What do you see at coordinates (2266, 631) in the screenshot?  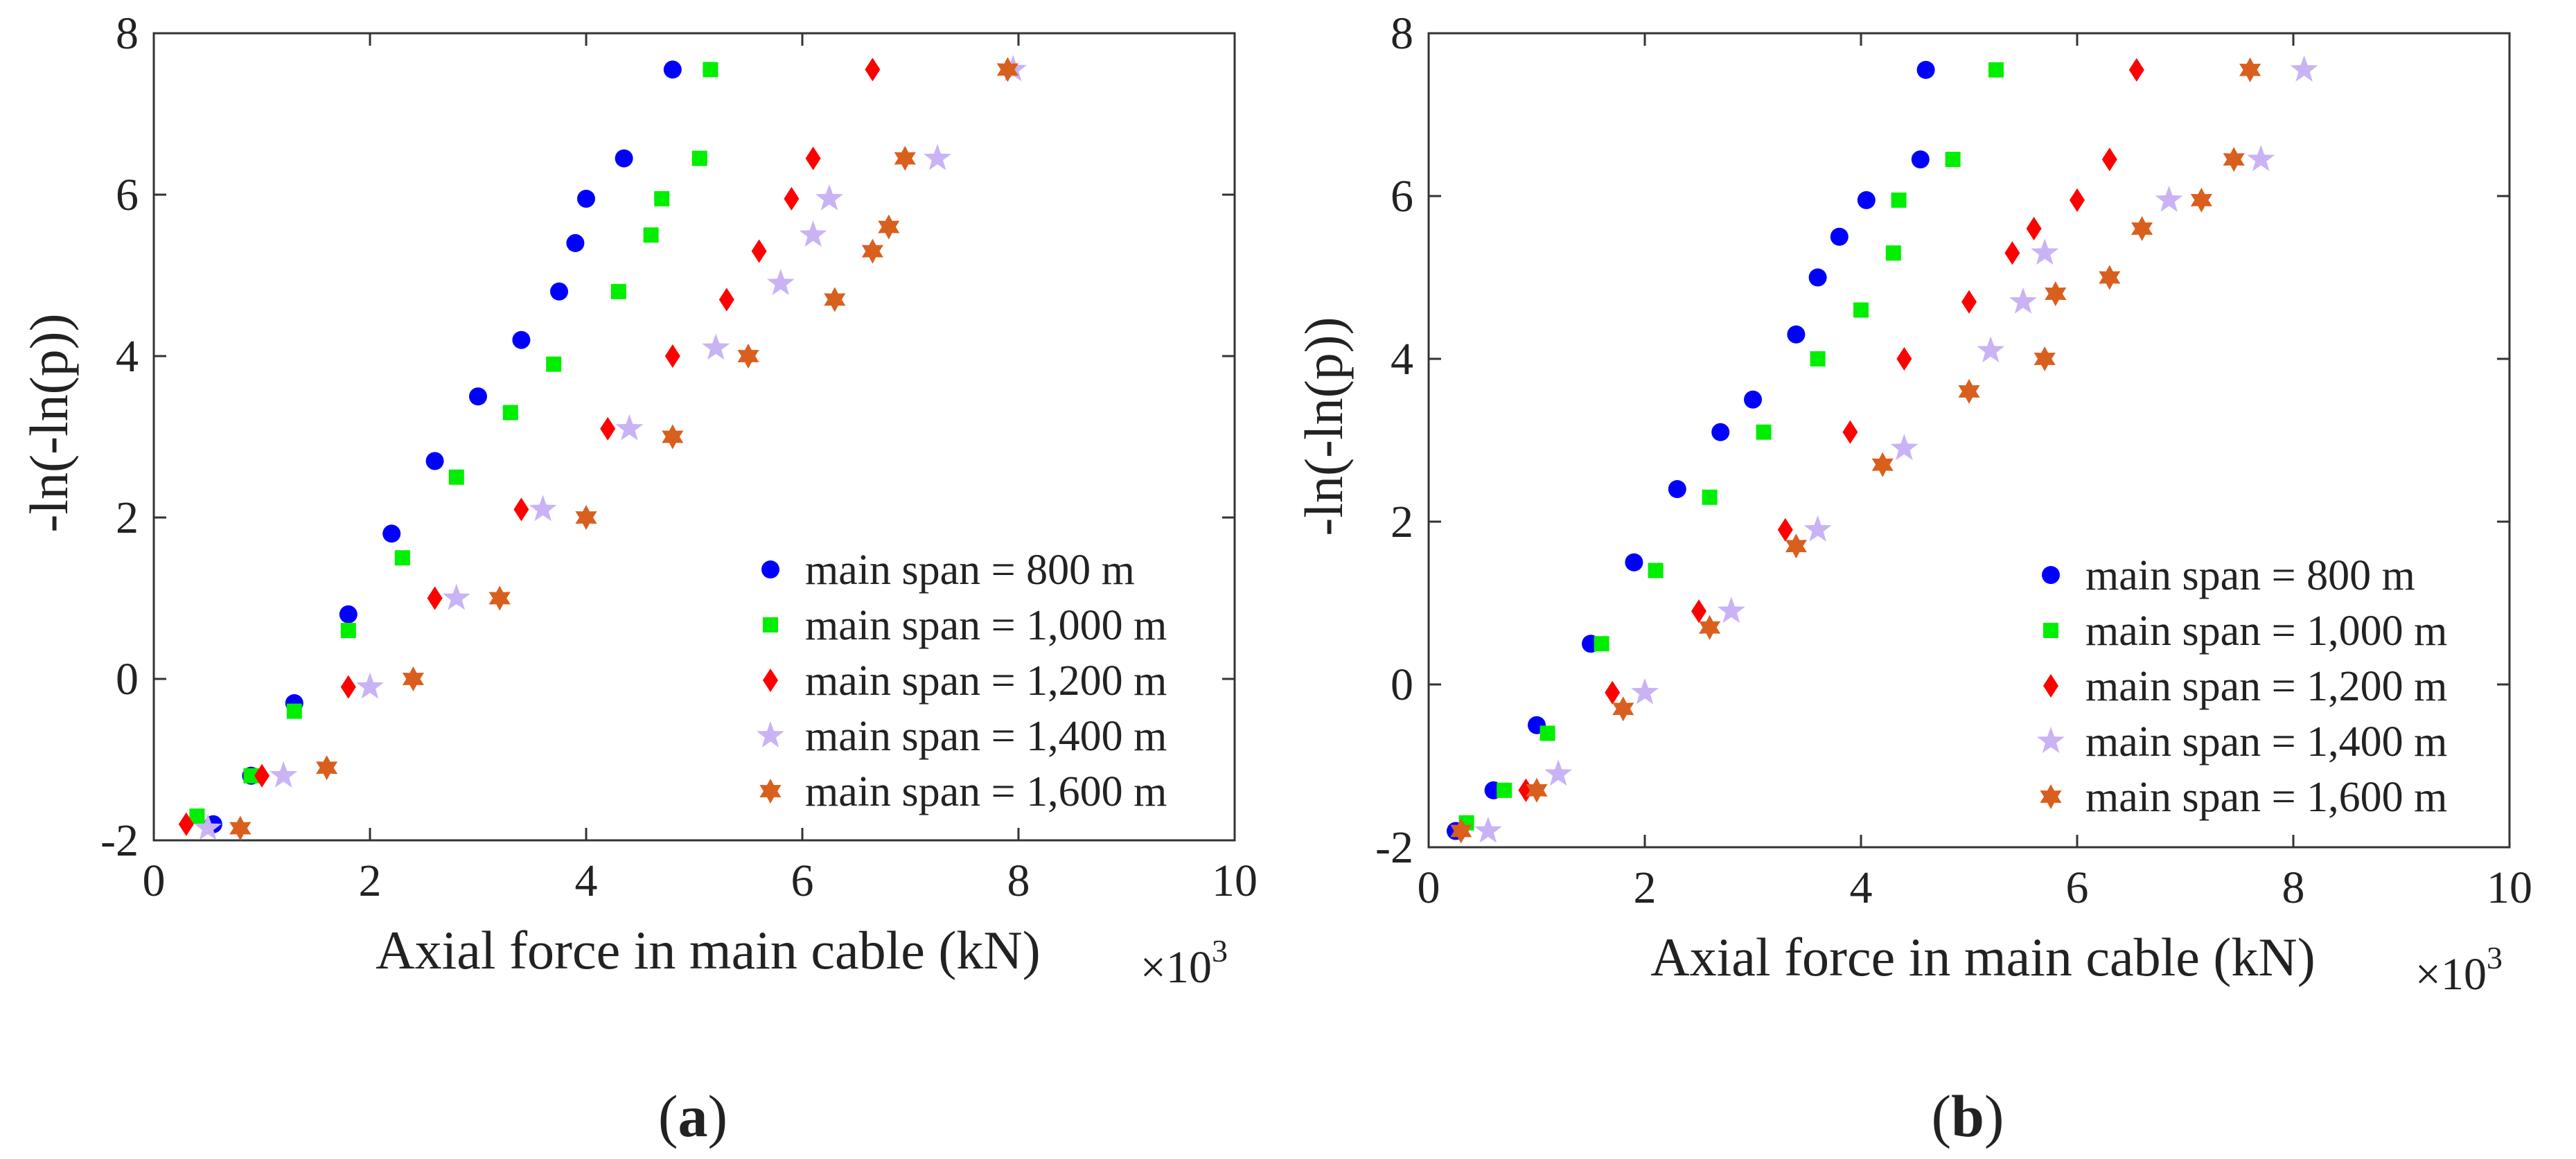 I see `legend-label: main span = 1,000 m` at bounding box center [2266, 631].